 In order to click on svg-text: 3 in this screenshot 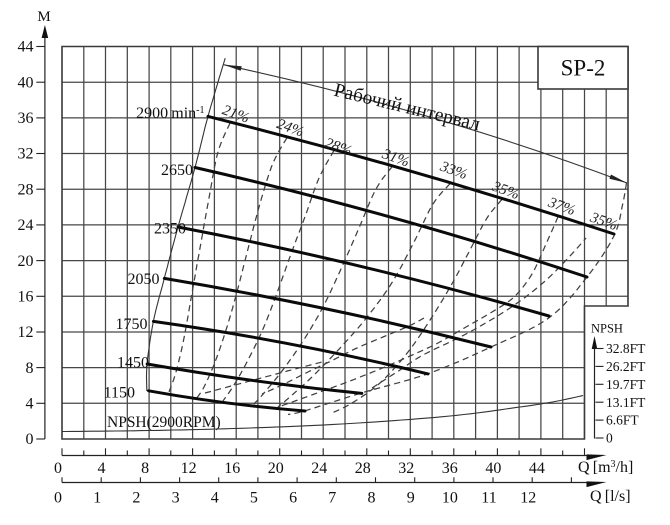, I will do `click(176, 498)`.